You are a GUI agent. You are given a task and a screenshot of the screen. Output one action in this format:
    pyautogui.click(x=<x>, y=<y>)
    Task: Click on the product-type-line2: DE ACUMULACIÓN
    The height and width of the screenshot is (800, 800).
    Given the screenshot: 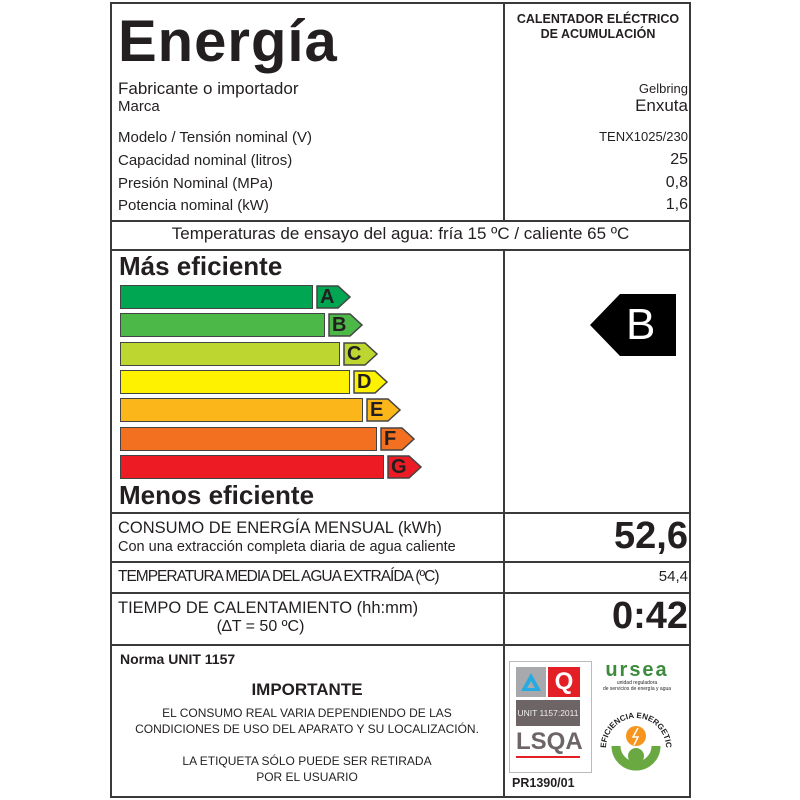 What is the action you would take?
    pyautogui.click(x=598, y=34)
    